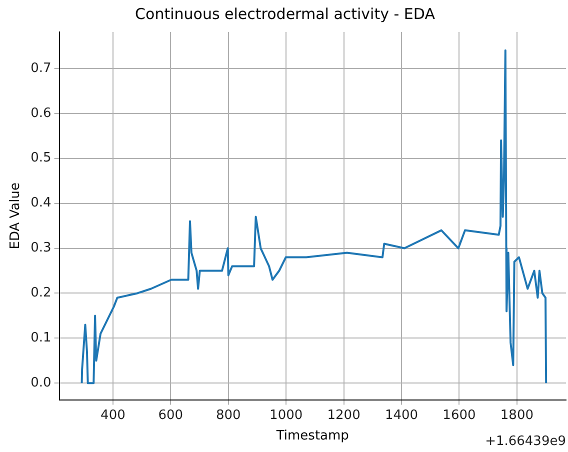 The image size is (568, 452). Describe the element at coordinates (41, 338) in the screenshot. I see `y-tick-label: 0.1` at that location.